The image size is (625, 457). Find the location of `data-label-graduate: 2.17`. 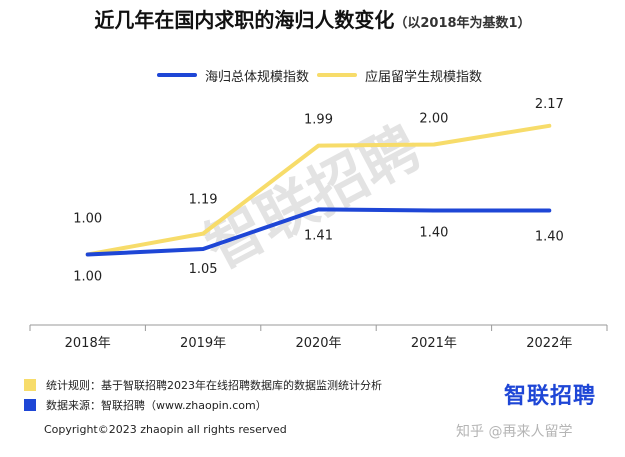

data-label-graduate: 2.17 is located at coordinates (549, 104).